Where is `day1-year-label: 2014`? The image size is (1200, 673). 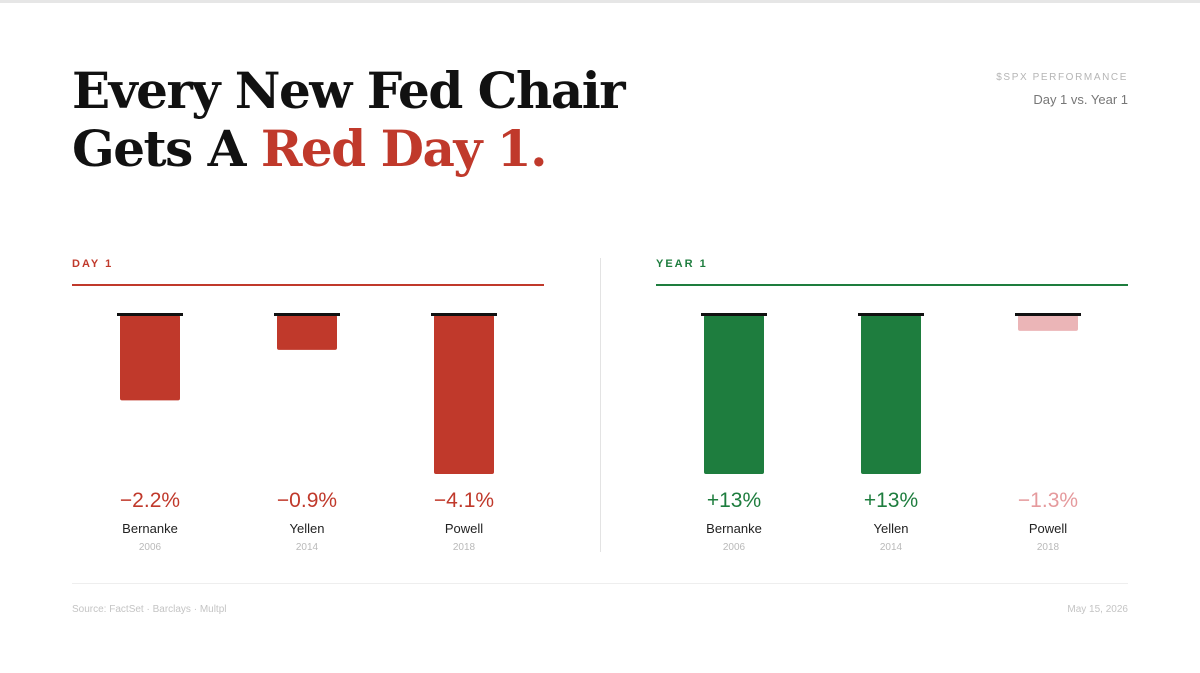
day1-year-label: 2014 is located at coordinates (307, 547).